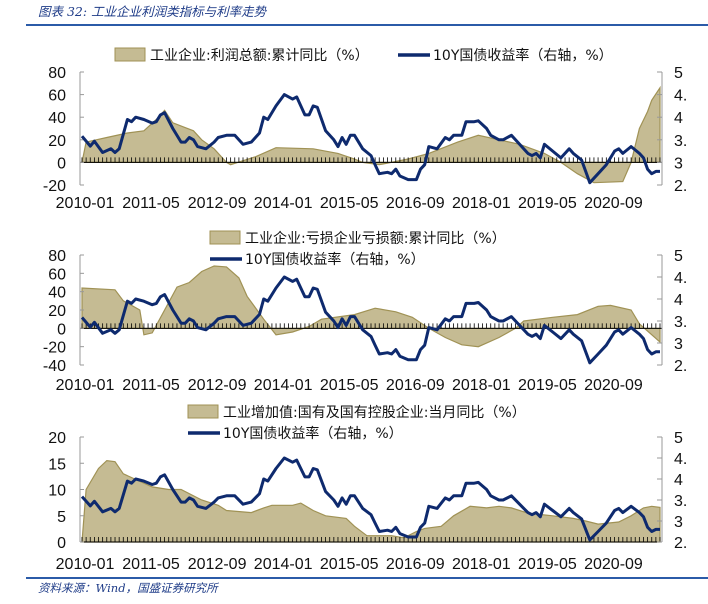  Describe the element at coordinates (61, 517) in the screenshot. I see `y-tick-label: 5` at that location.